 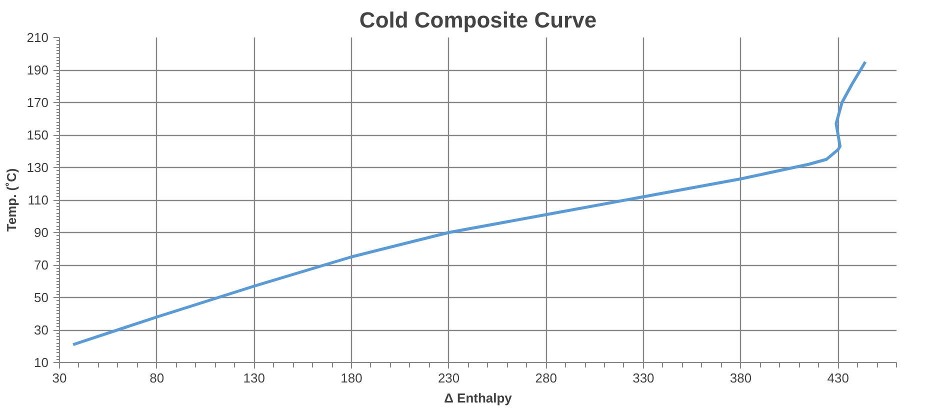 I want to click on y-tick-label: 190, so click(x=37, y=70).